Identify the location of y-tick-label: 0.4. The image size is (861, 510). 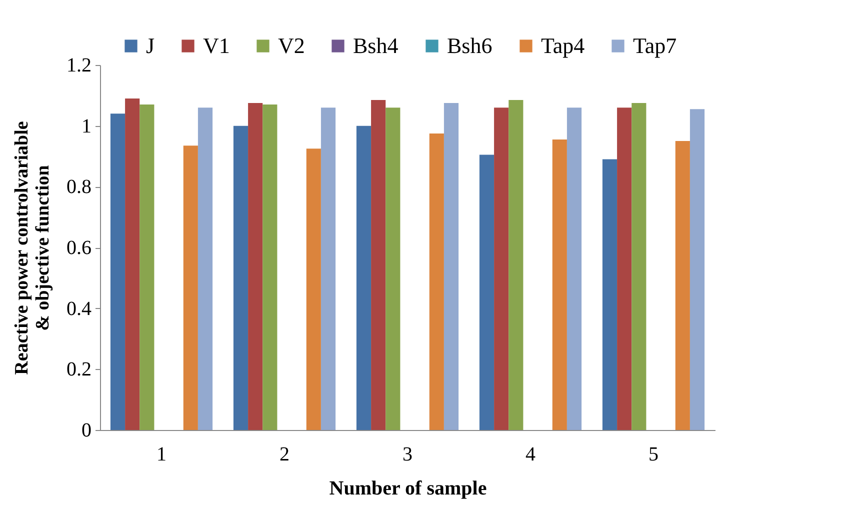
(79, 309).